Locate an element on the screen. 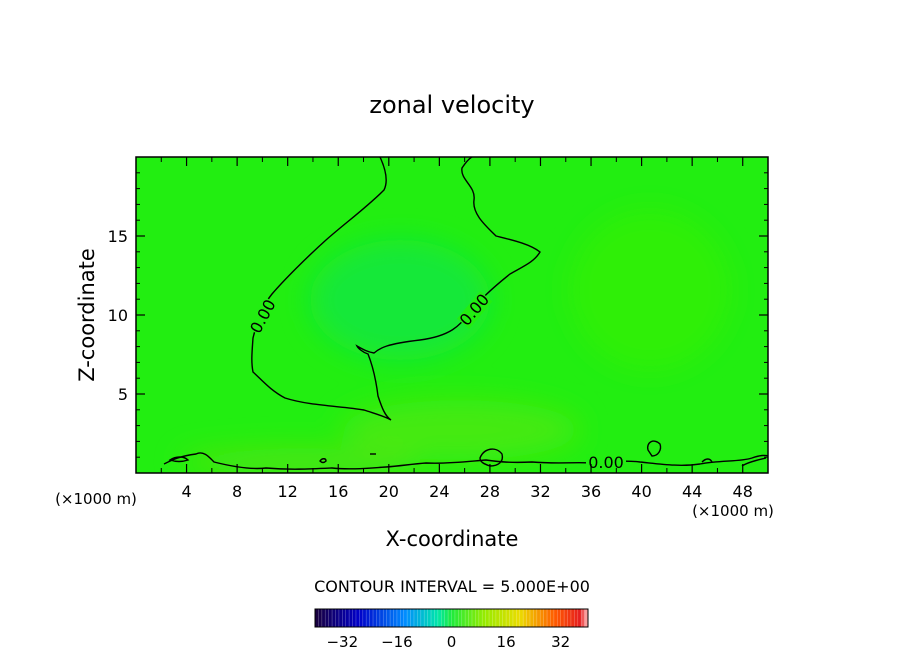  x-tick-label-8: 8 is located at coordinates (237, 491).